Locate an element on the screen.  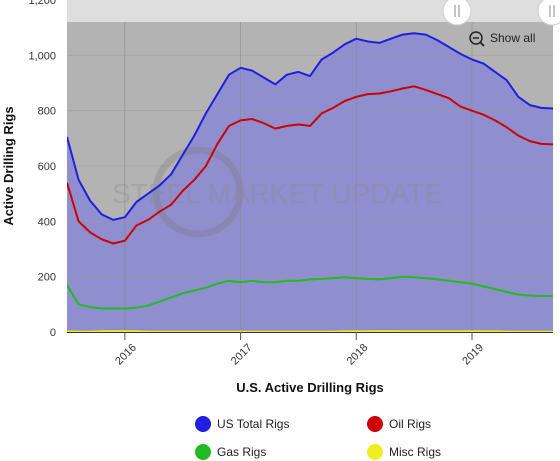
y-tick-label: 600 is located at coordinates (47, 167).